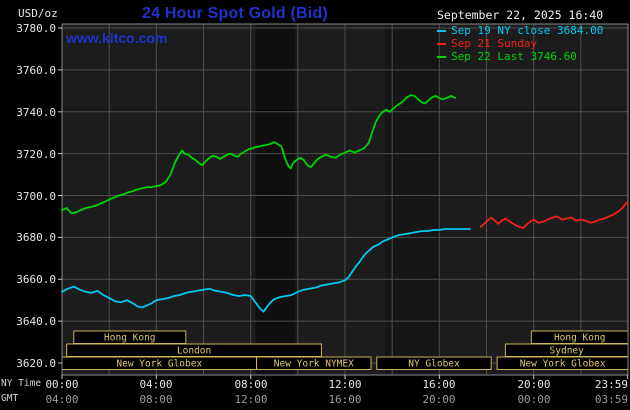 The image size is (630, 410). Describe the element at coordinates (36, 279) in the screenshot. I see `y-tick-label: 3660.0` at that location.